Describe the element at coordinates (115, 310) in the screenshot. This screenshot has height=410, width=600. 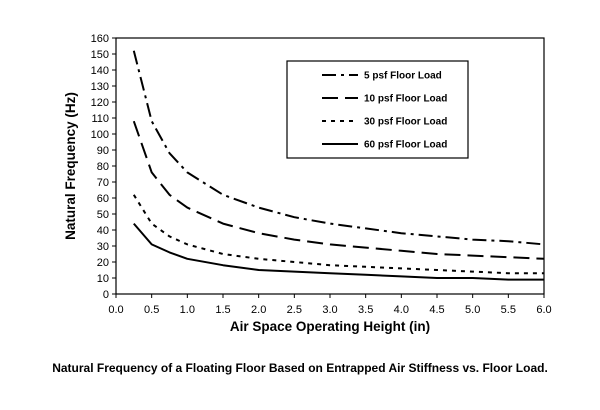
I see `x-tick-label: 0.0` at that location.